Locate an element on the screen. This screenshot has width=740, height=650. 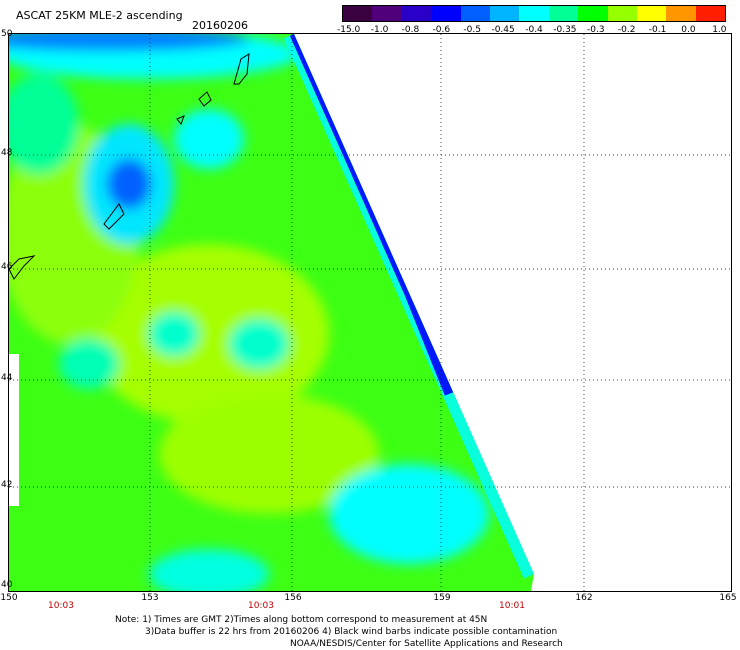
longitude-label: 165 is located at coordinates (728, 598).